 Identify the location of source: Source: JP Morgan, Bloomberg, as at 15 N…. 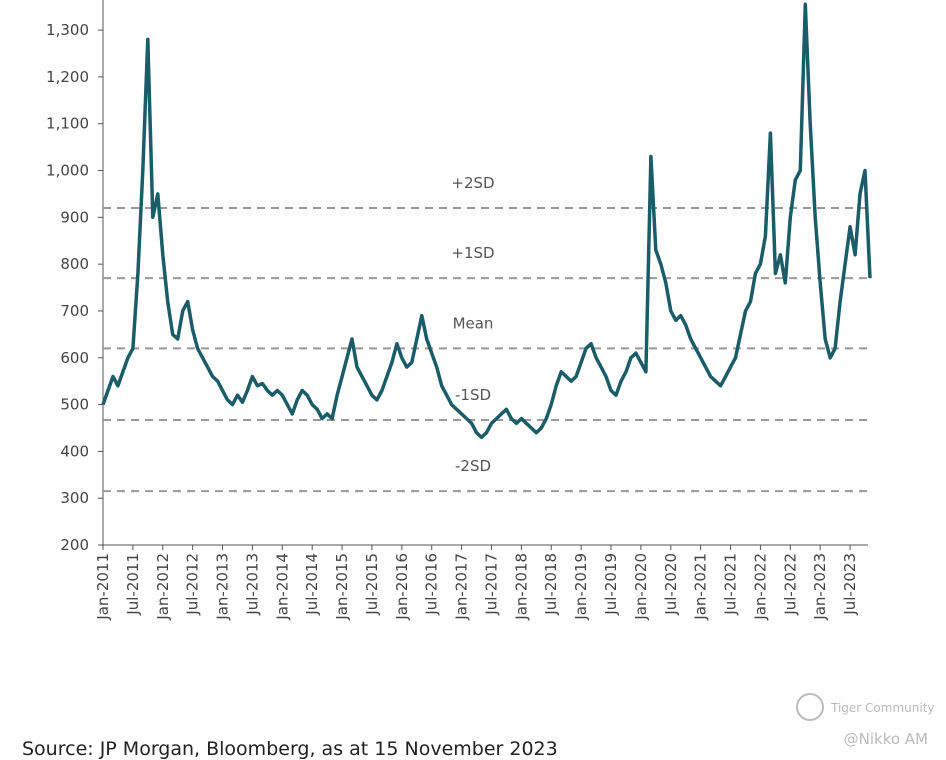
(290, 749).